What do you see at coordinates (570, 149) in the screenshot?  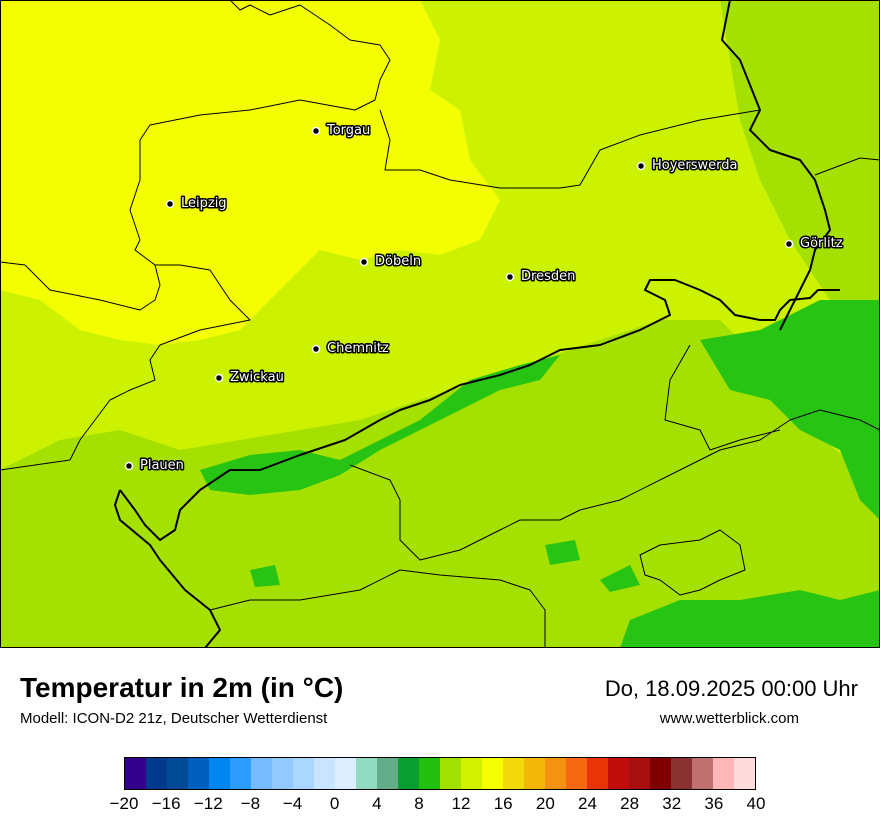 I see `district-border-east-north` at bounding box center [570, 149].